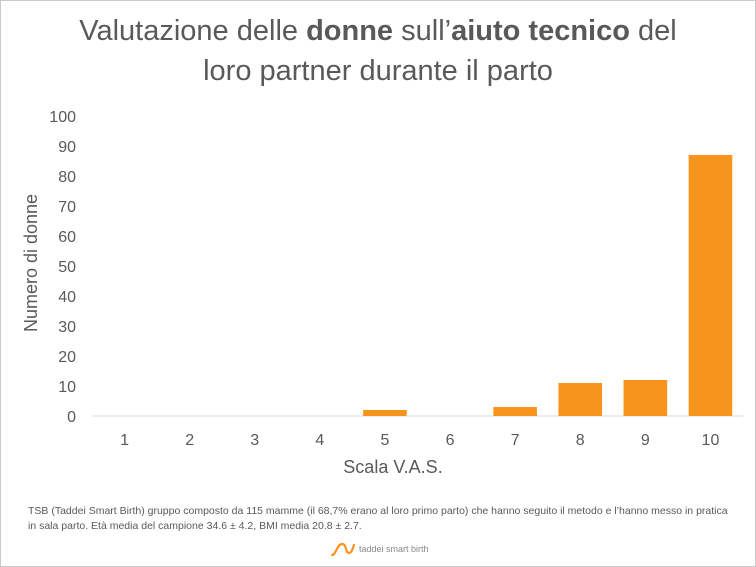 The image size is (756, 567). I want to click on x-tick-label: 9, so click(645, 440).